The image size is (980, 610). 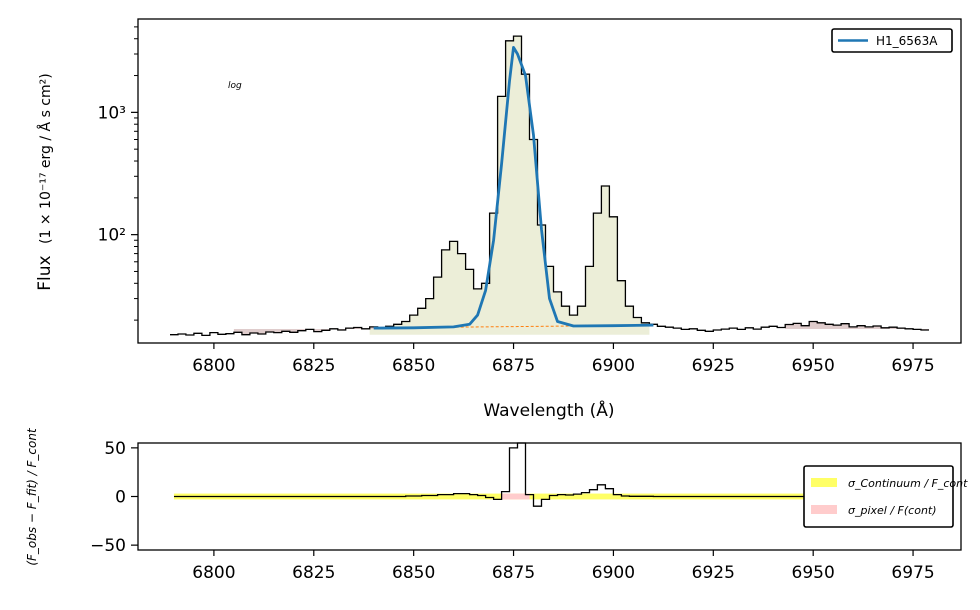 What do you see at coordinates (563, 566) in the screenshot?
I see `residual-x-ticks: 6800 6825 6850 6875 6900 6925 6950 6975` at bounding box center [563, 566].